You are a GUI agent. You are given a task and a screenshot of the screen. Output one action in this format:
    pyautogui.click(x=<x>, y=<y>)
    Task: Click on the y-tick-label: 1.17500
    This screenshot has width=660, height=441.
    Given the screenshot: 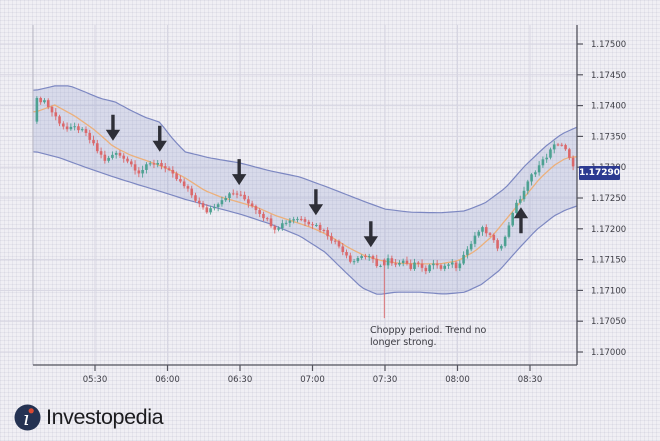 What is the action you would take?
    pyautogui.click(x=608, y=45)
    